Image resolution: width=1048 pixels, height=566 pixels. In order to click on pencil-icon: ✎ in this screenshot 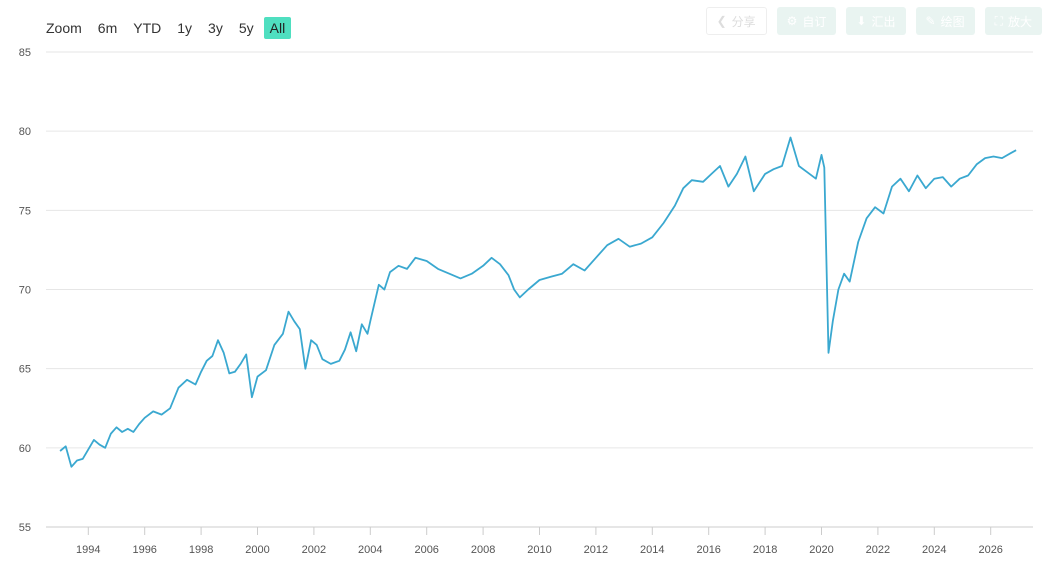, I will do `click(930, 21)`.